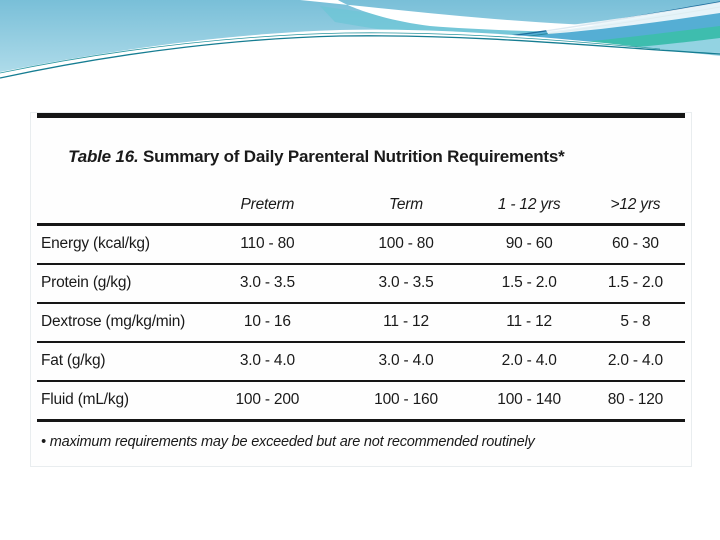  What do you see at coordinates (635, 209) in the screenshot?
I see `column-header-over-12yrs: >12 yrs` at bounding box center [635, 209].